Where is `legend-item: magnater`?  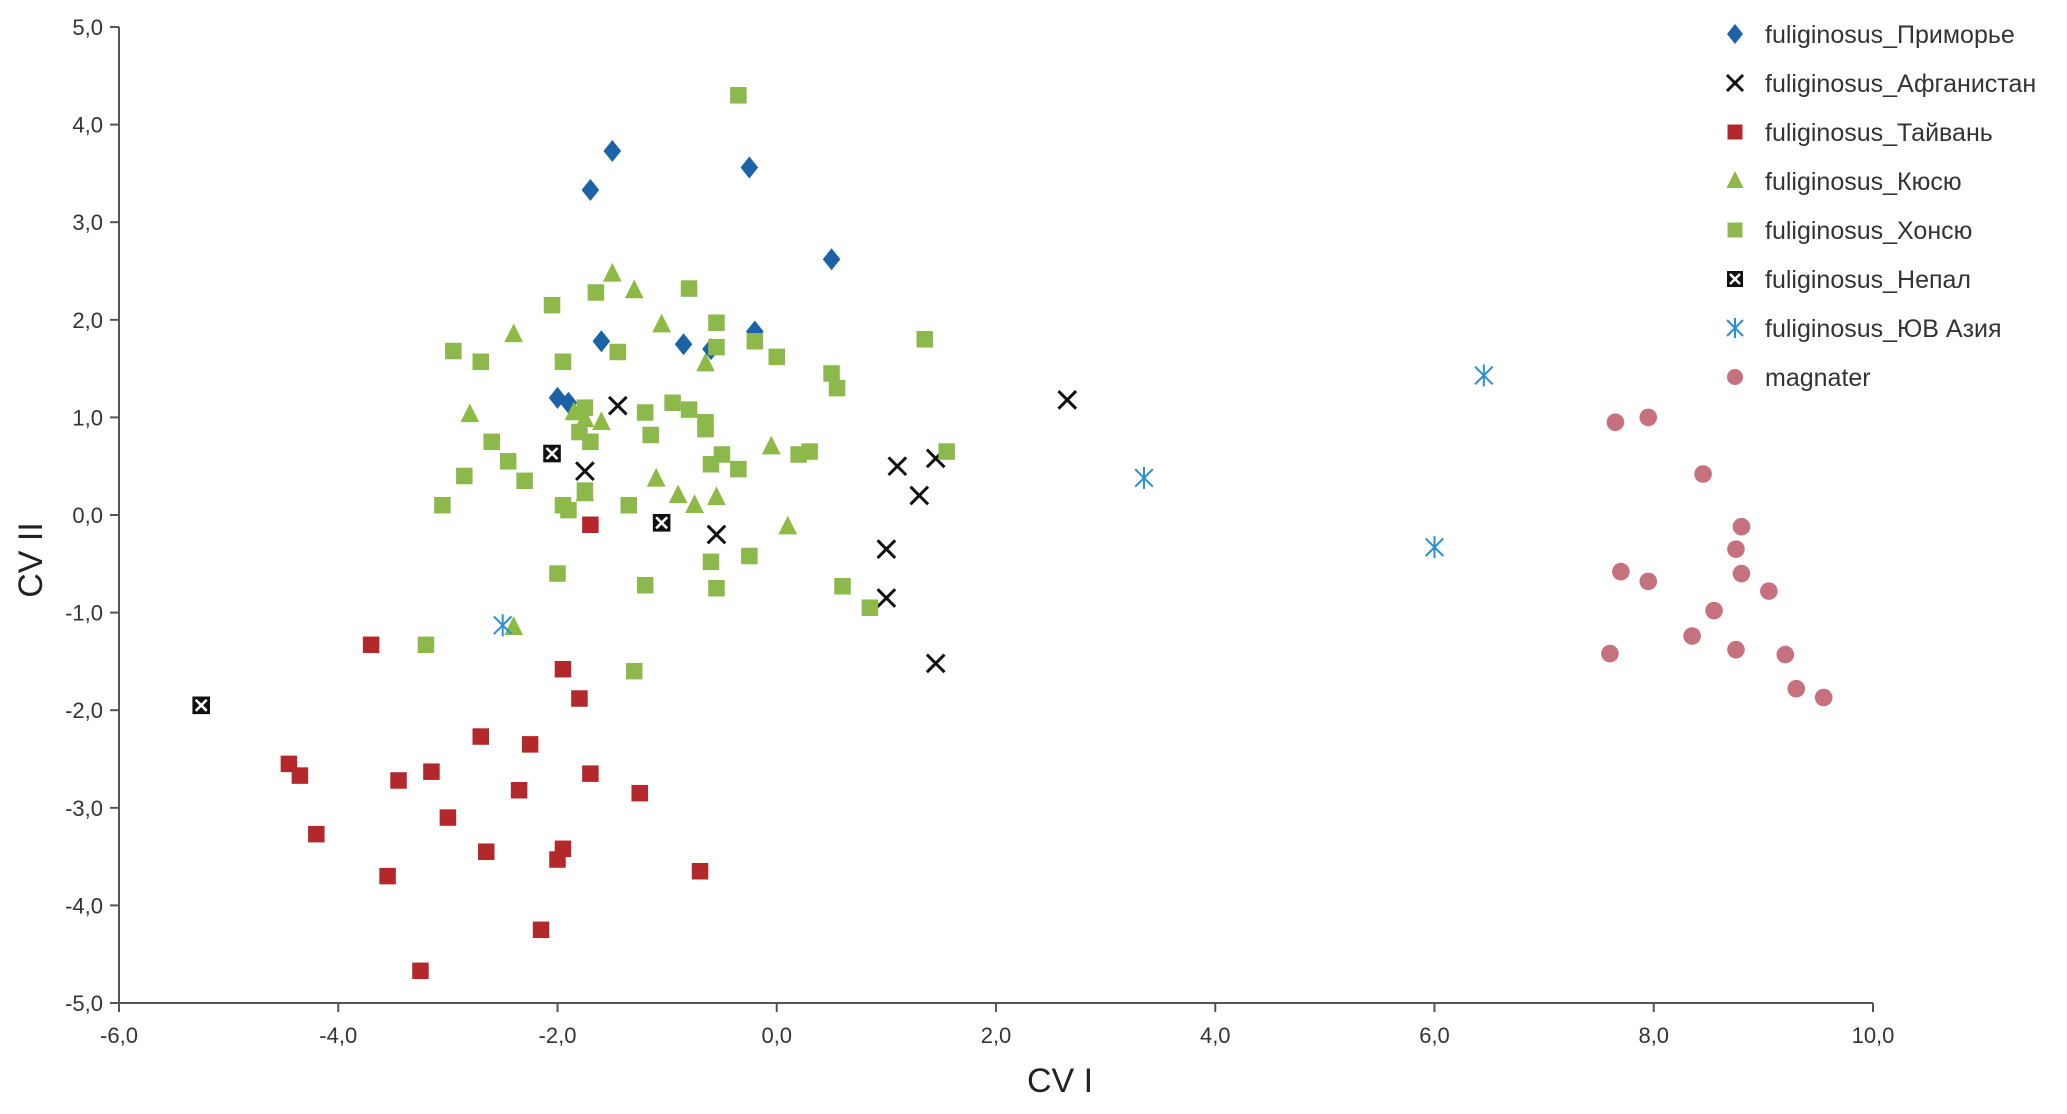 legend-item: magnater is located at coordinates (1799, 378).